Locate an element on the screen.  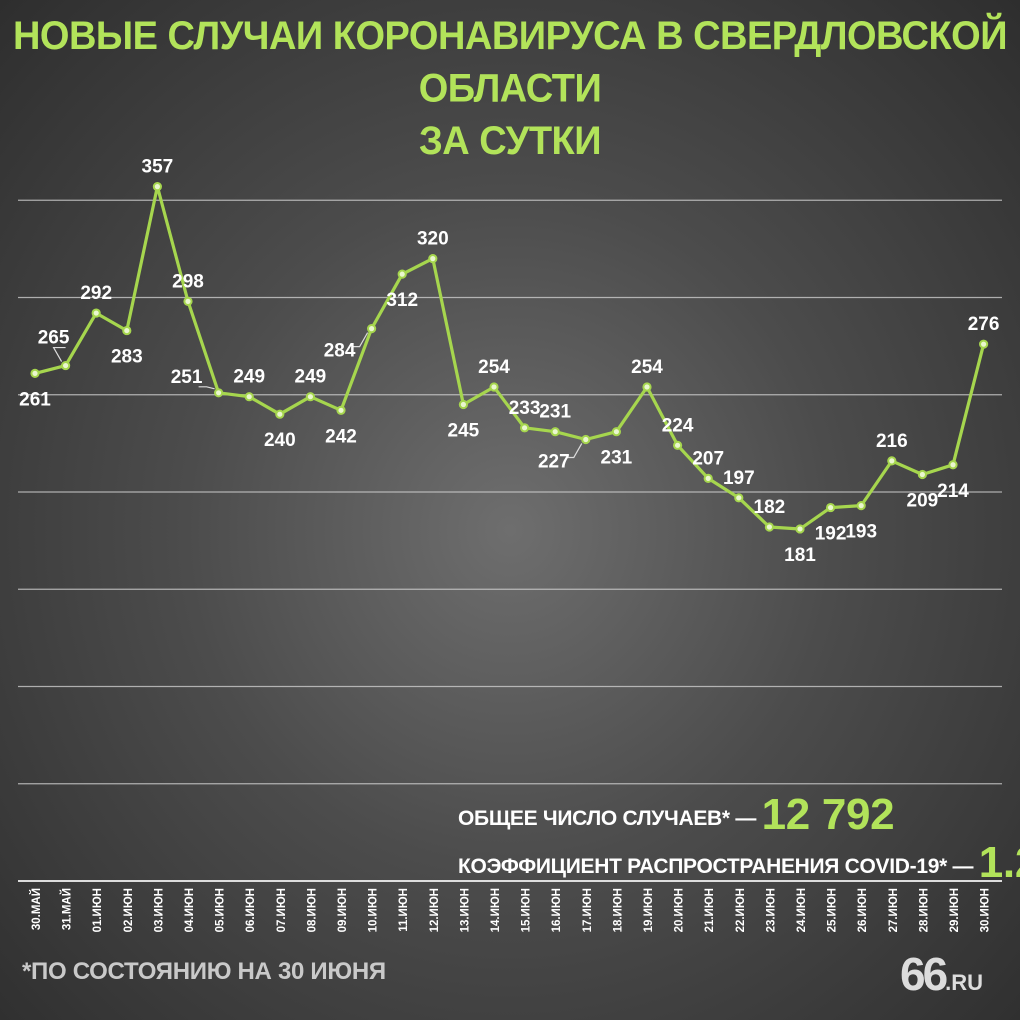
x-tick-label: 04.ИЮН is located at coordinates (190, 910).